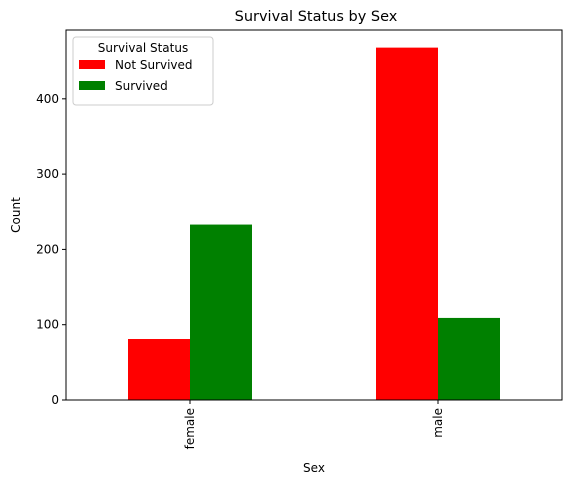 This screenshot has width=571, height=487. I want to click on x-axis-label: Sex, so click(314, 468).